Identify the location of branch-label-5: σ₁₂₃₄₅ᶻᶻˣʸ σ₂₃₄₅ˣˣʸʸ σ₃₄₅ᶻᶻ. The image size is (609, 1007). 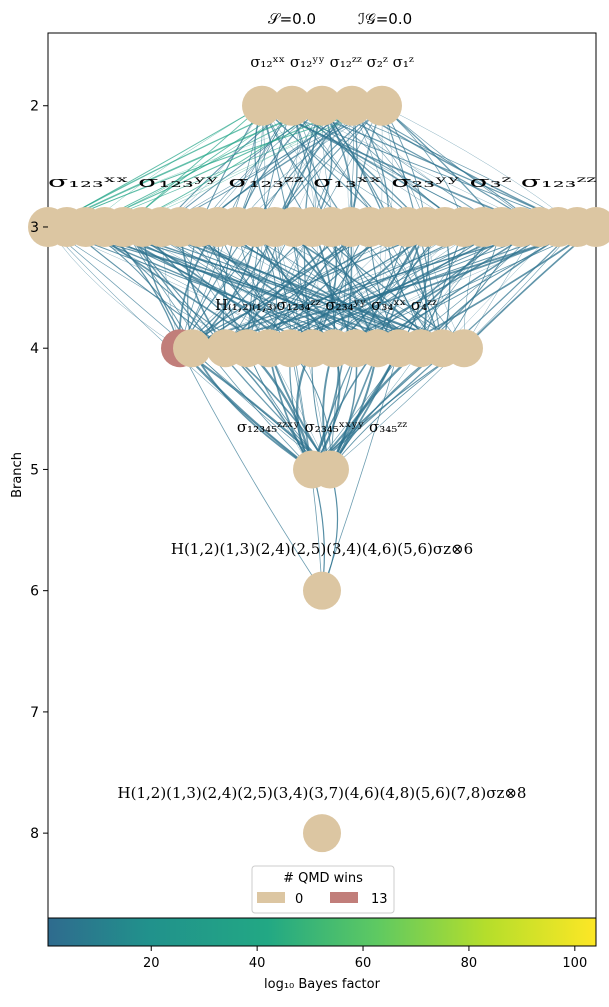
(322, 427).